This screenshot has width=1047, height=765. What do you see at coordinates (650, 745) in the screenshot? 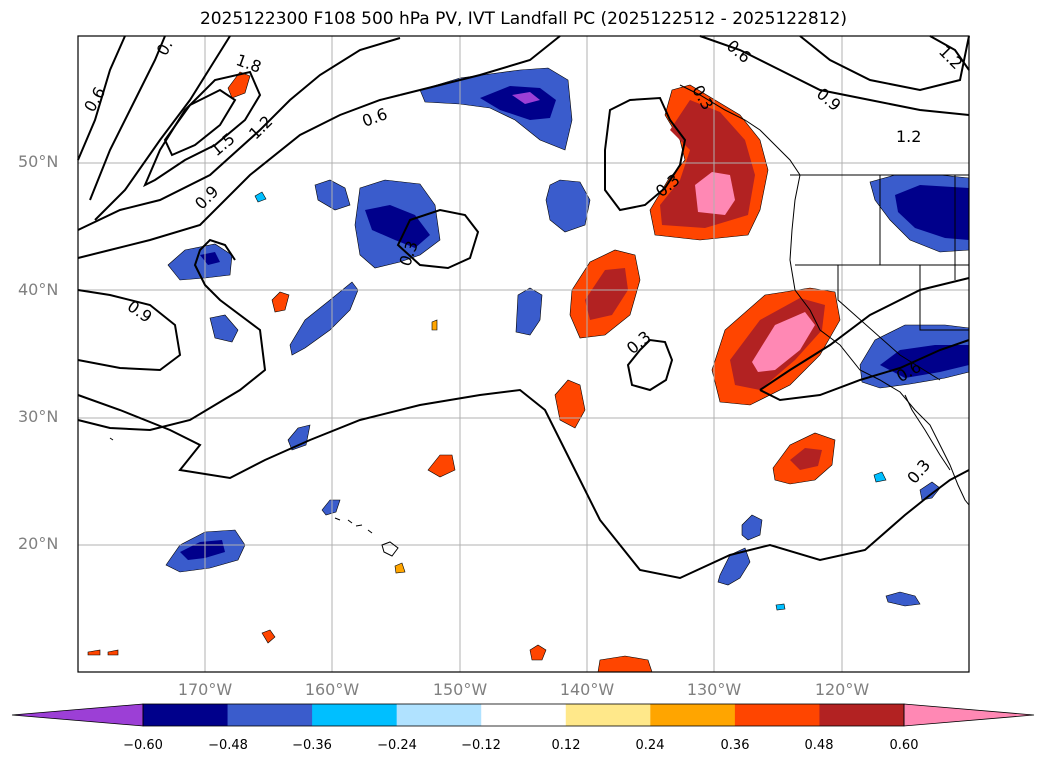
I see `colorbar-tick-label: 0.24` at bounding box center [650, 745].